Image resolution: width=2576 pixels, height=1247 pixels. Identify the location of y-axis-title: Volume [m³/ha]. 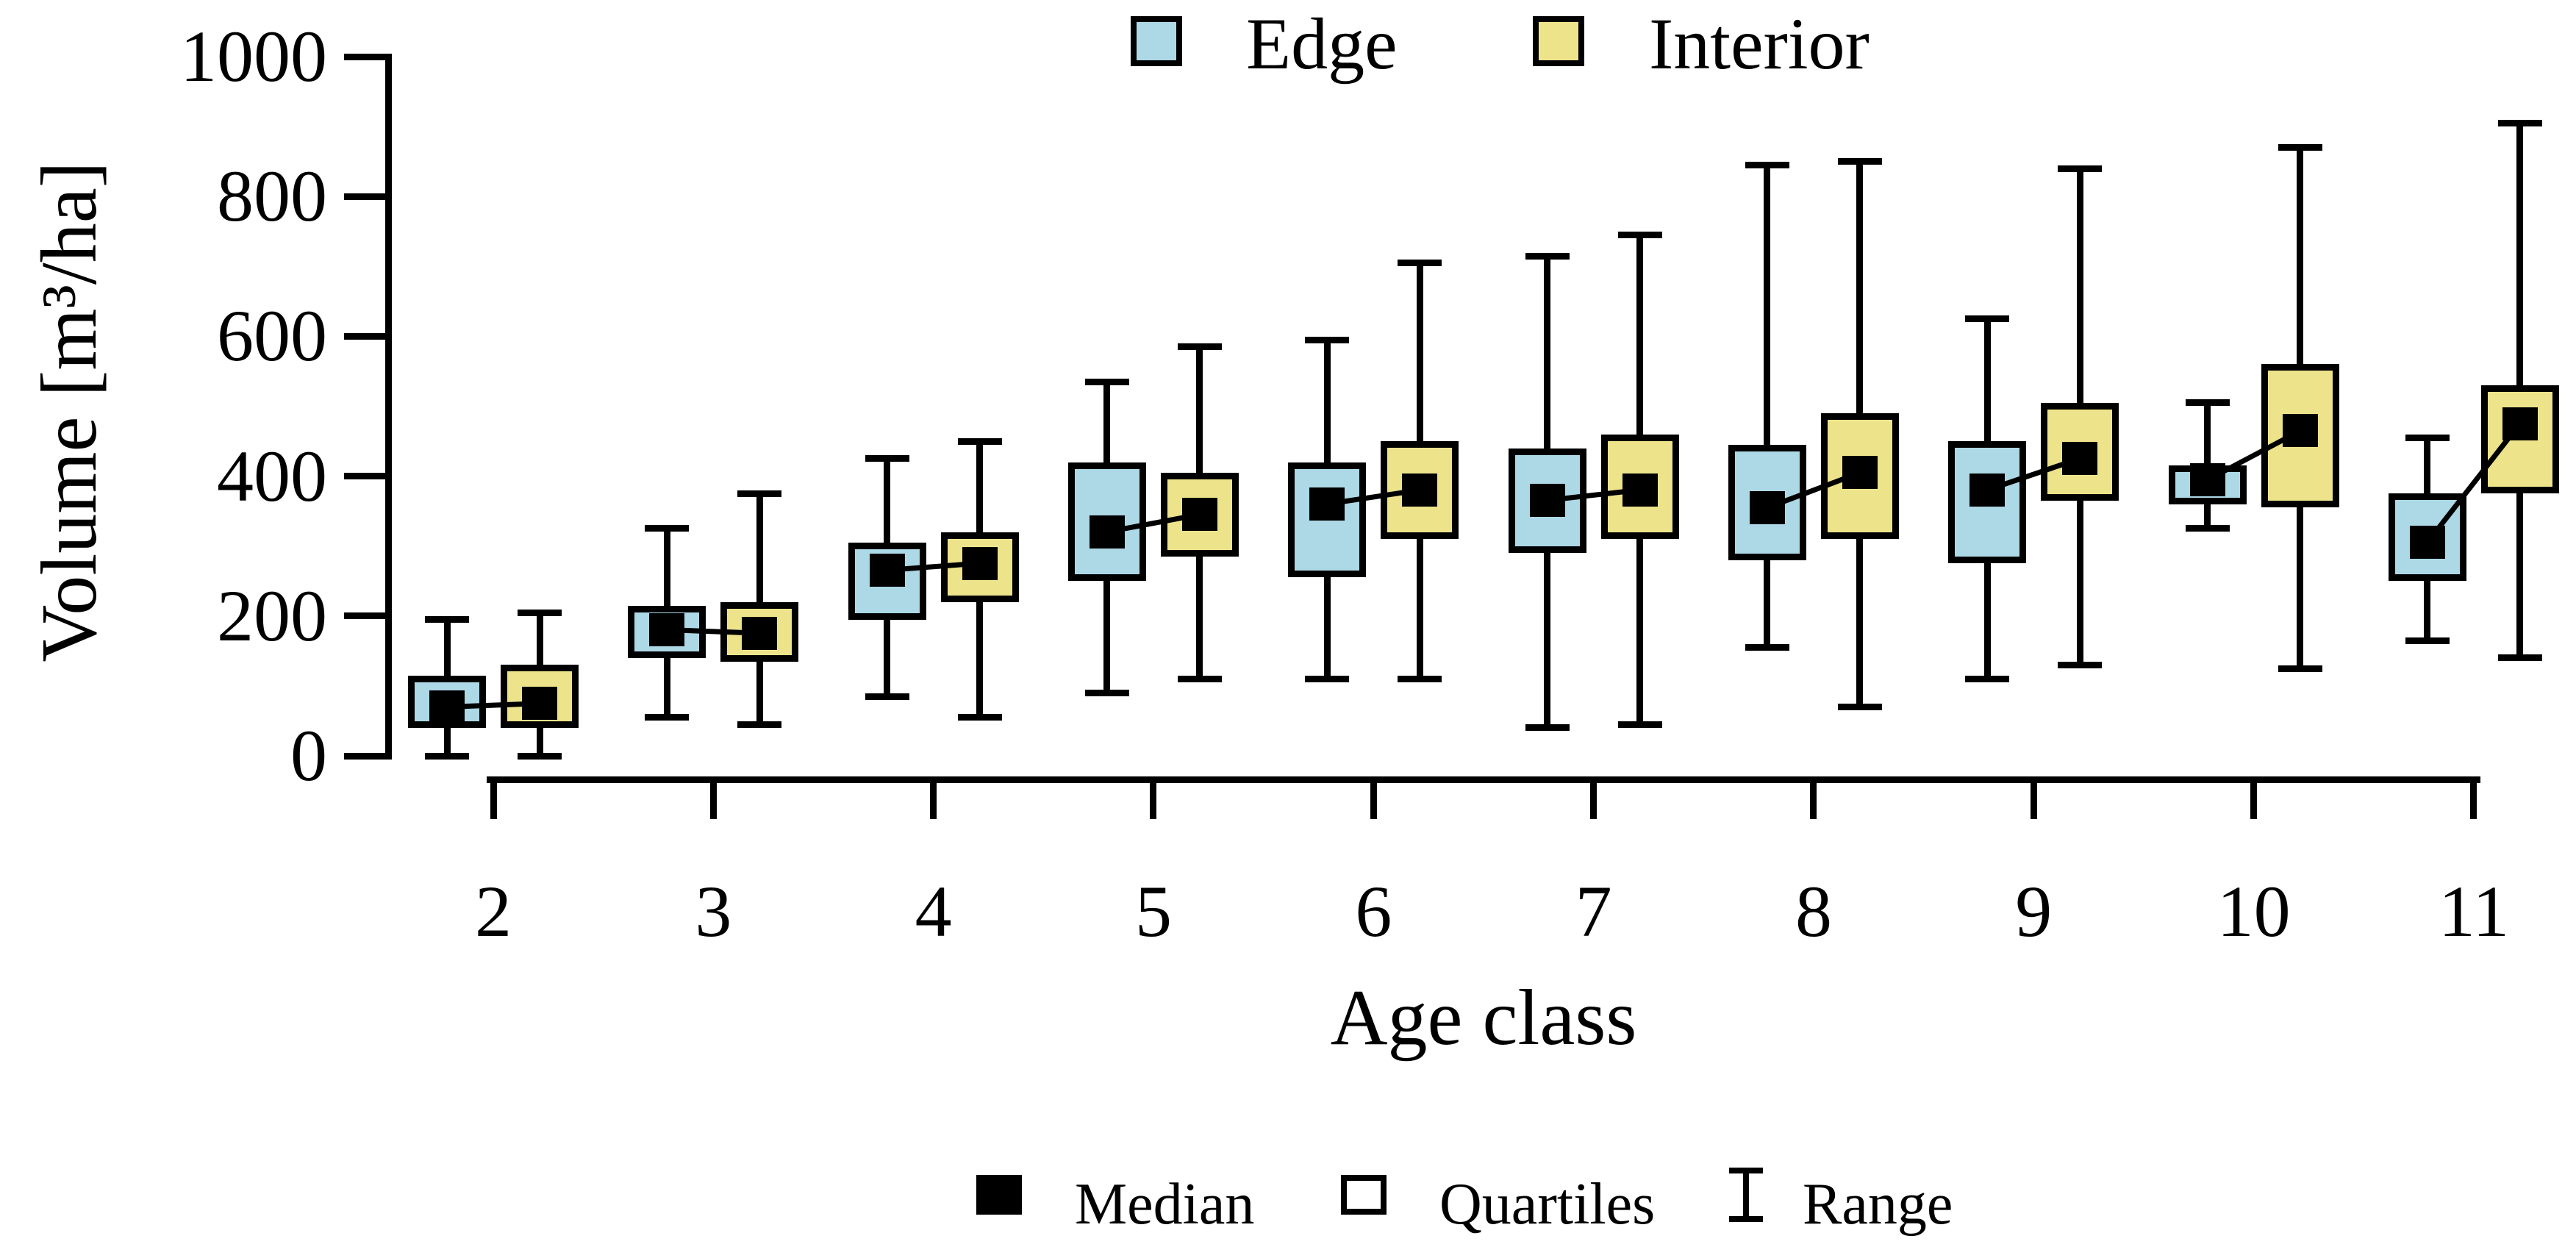
(69, 411).